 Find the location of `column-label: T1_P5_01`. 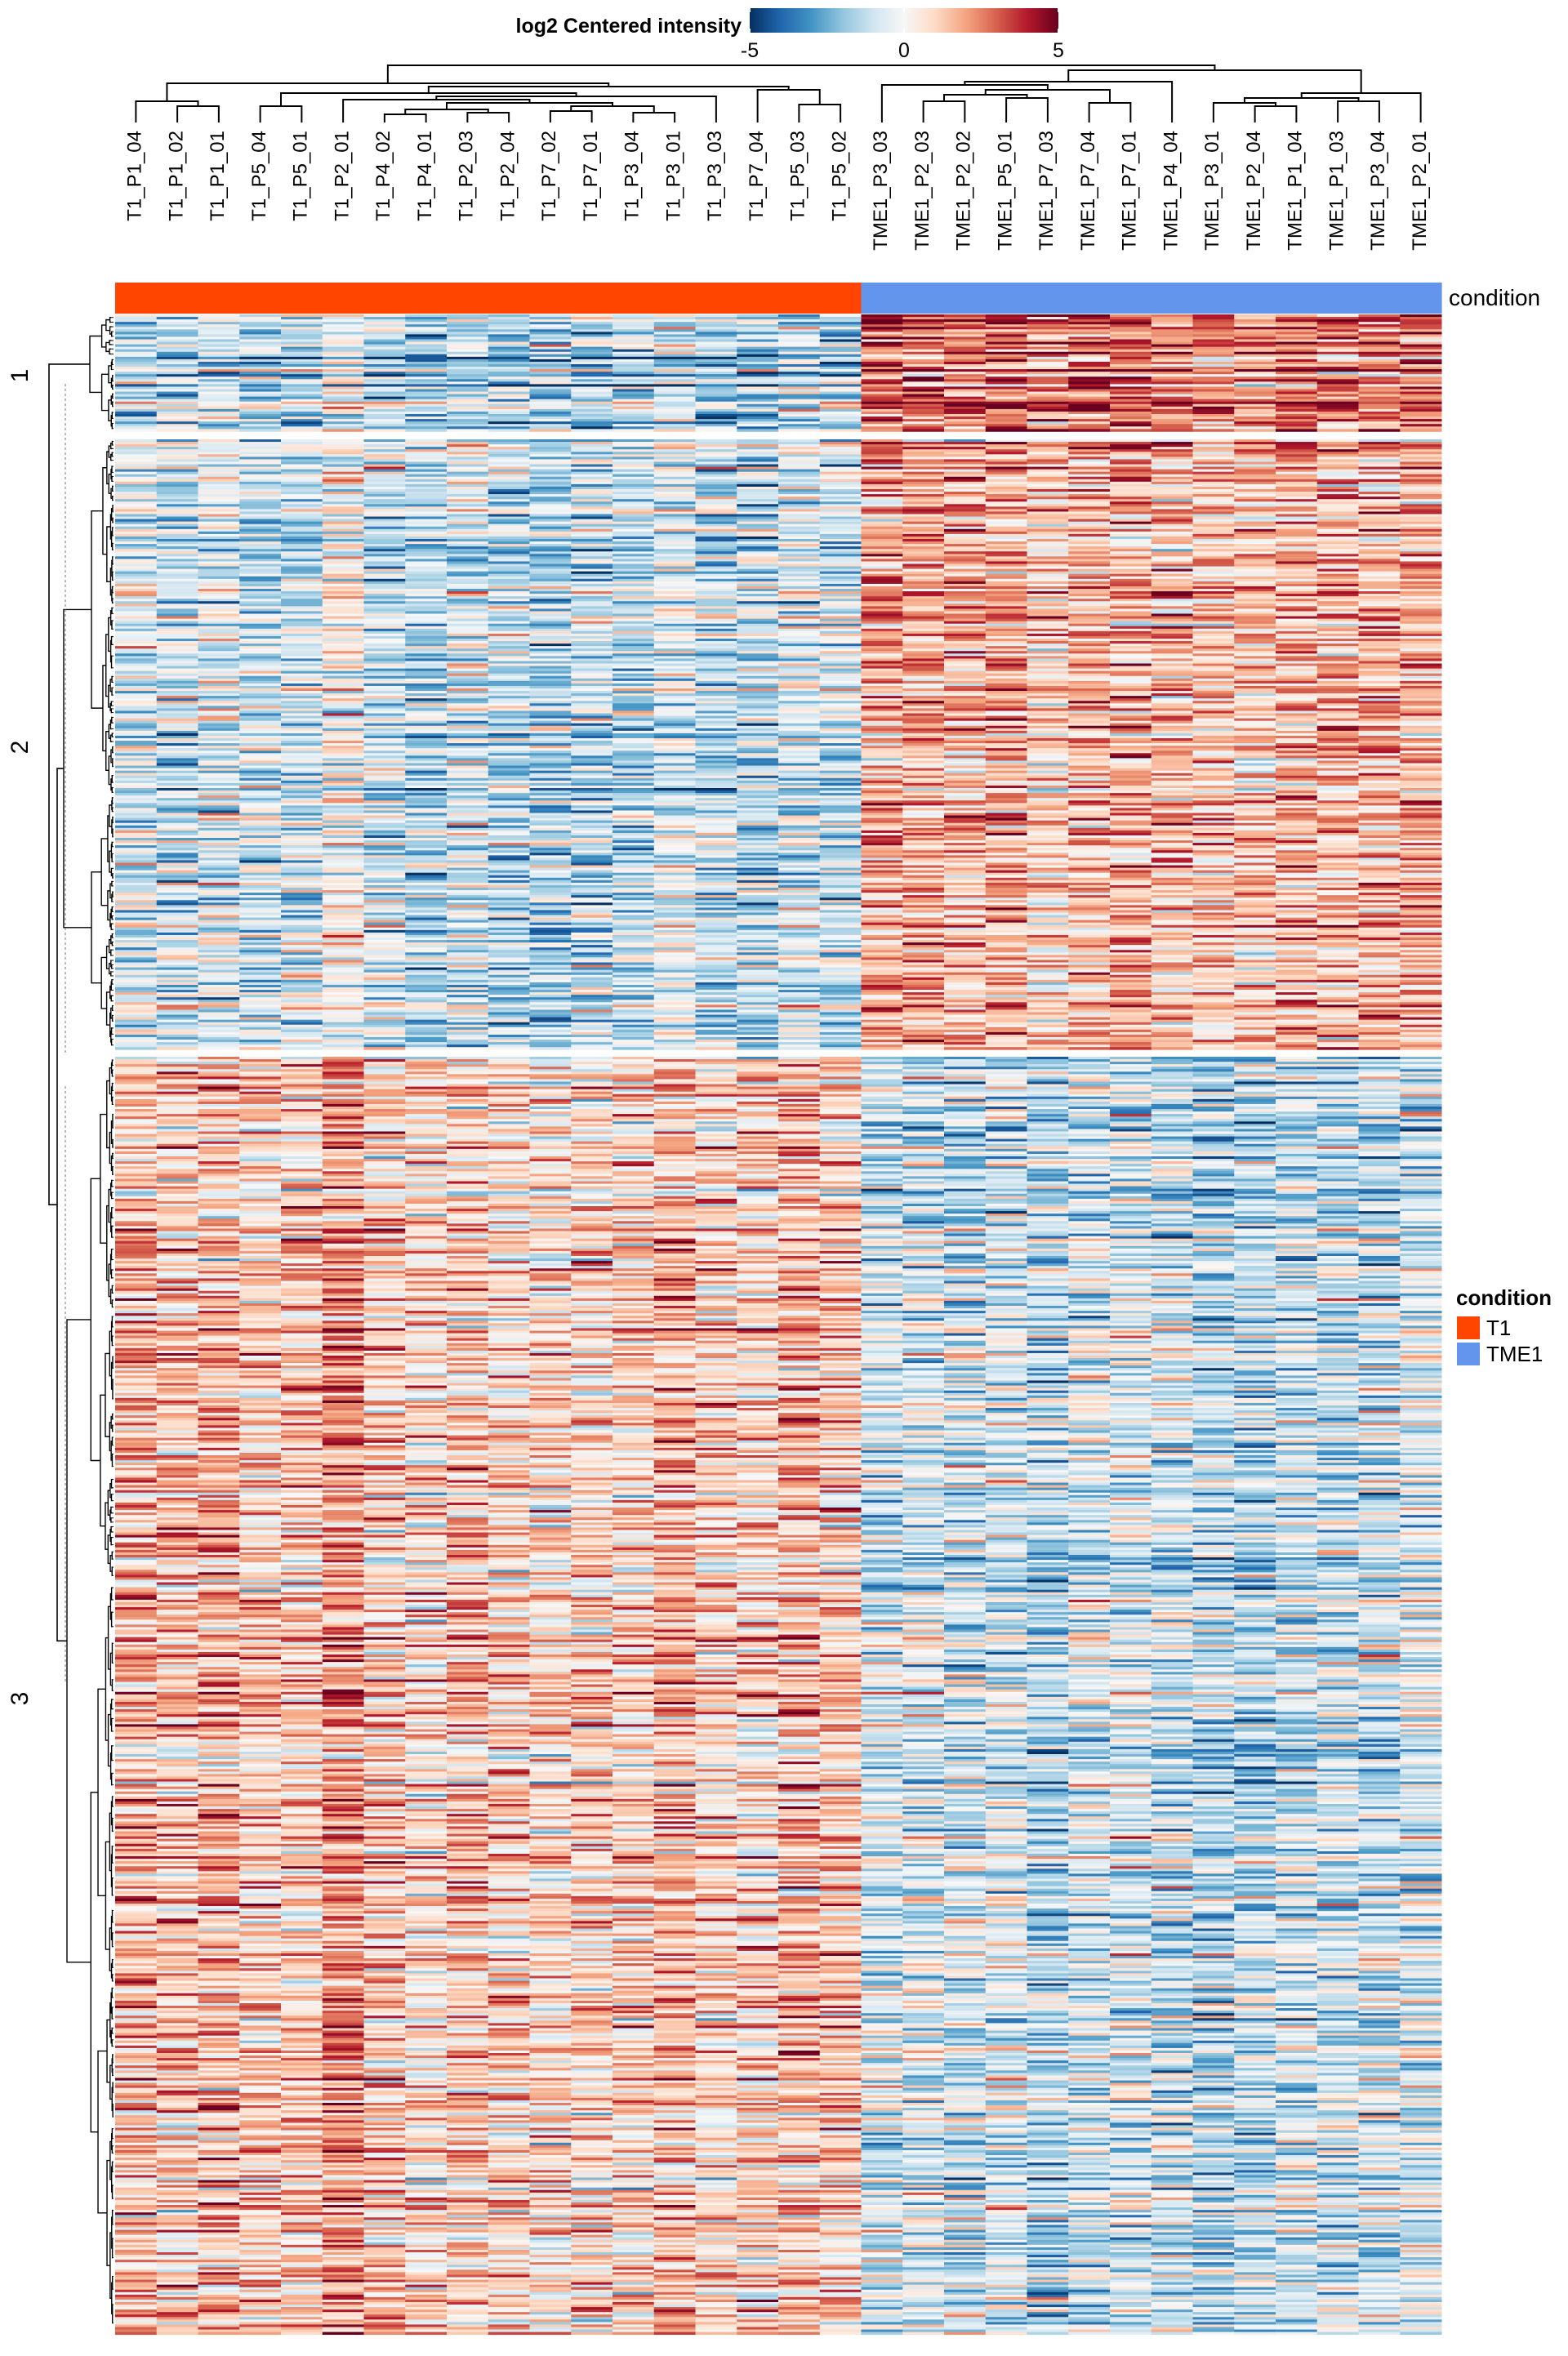

column-label: T1_P5_01 is located at coordinates (301, 176).